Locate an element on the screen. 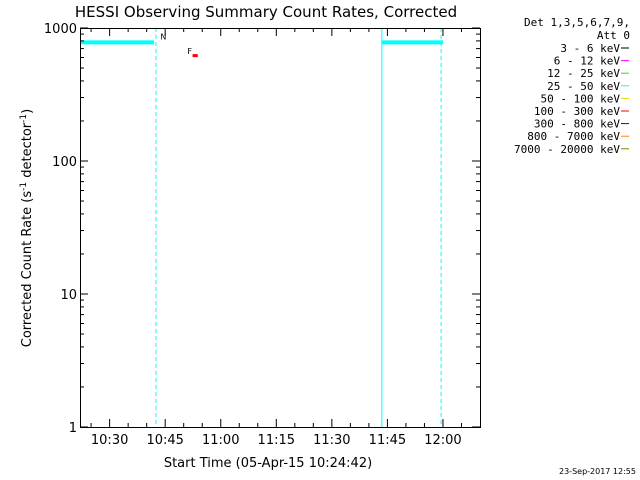 The image size is (640, 480). legend-label: 25 - 50 keV is located at coordinates (583, 86).